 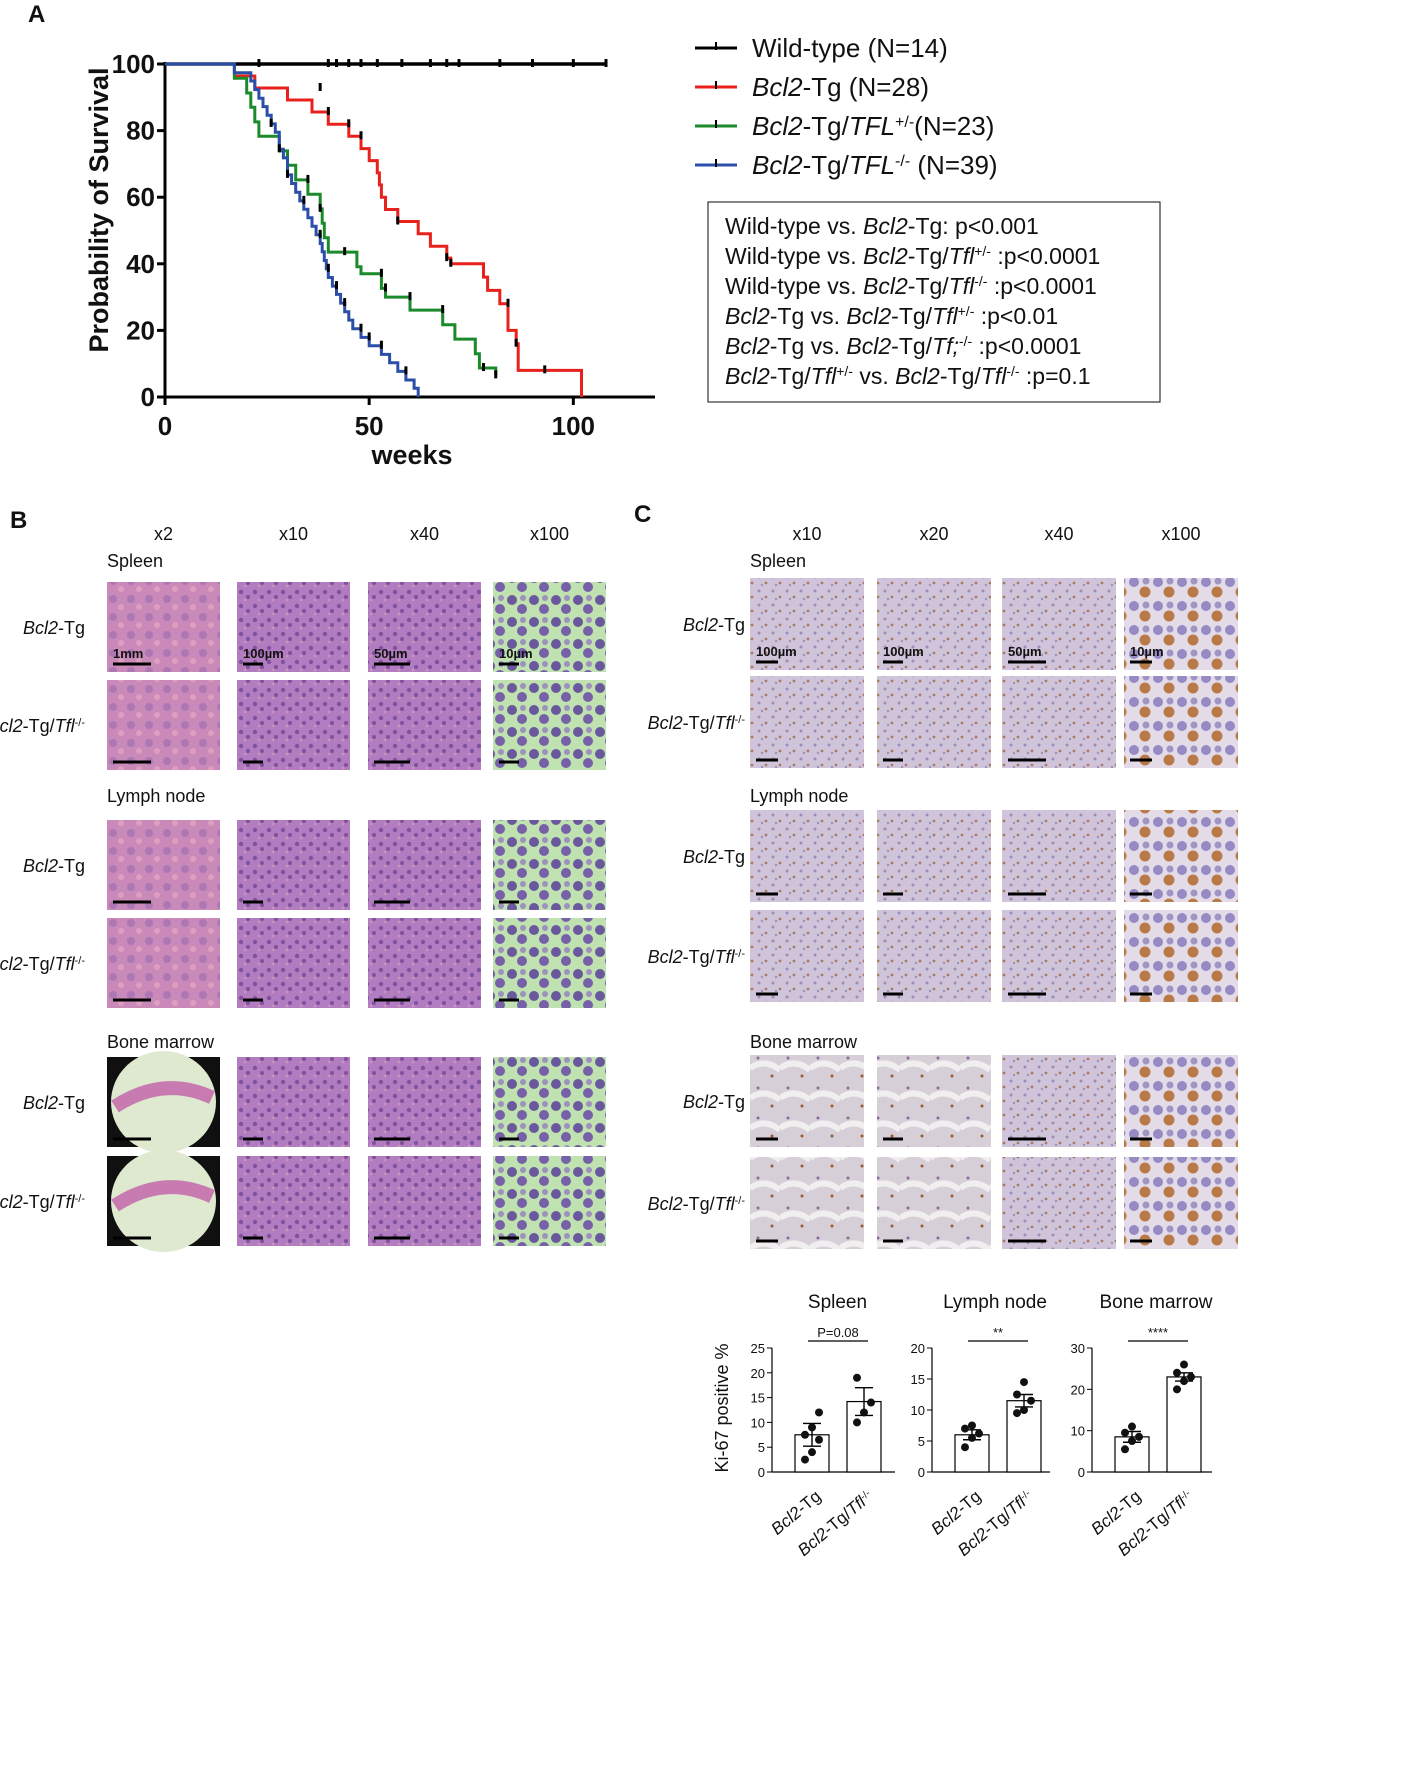 What do you see at coordinates (966, 341) in the screenshot?
I see `stats-line-4-part: -/-` at bounding box center [966, 341].